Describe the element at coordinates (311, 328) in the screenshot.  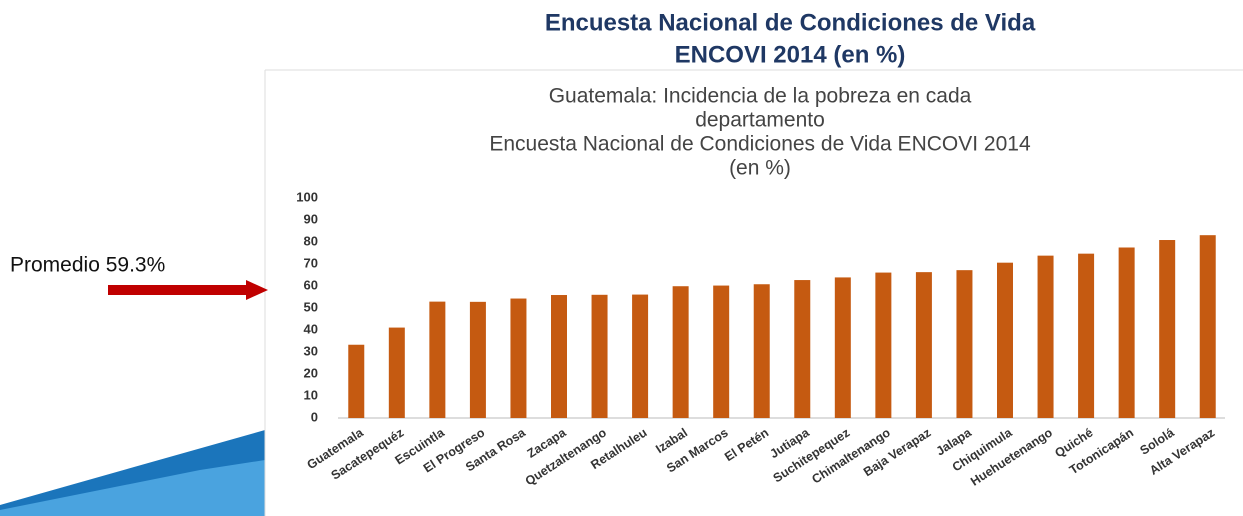
I see `y-tick-label: 40` at that location.